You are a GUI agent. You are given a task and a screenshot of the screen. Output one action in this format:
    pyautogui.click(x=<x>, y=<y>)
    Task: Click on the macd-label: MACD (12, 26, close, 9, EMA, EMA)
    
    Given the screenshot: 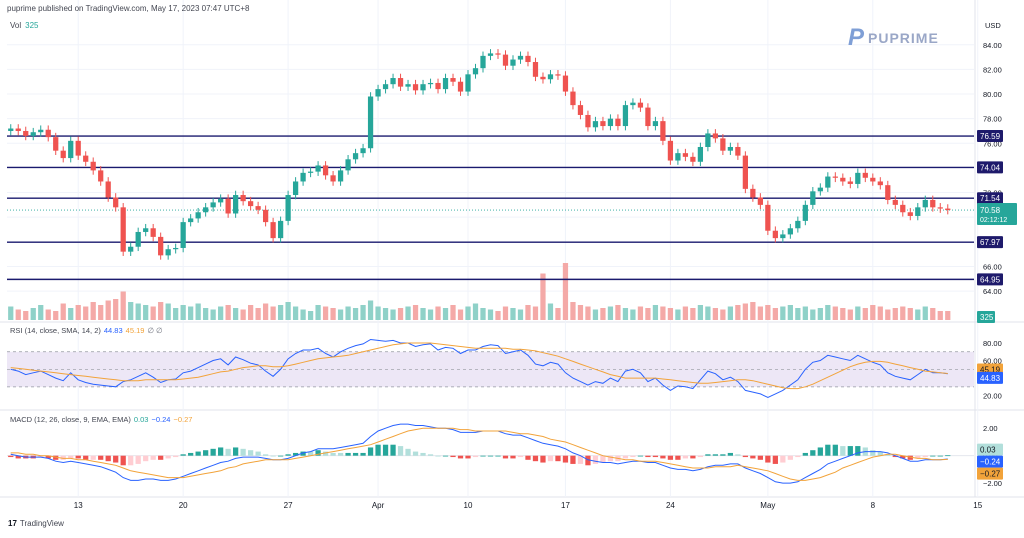 What is the action you would take?
    pyautogui.click(x=70, y=419)
    